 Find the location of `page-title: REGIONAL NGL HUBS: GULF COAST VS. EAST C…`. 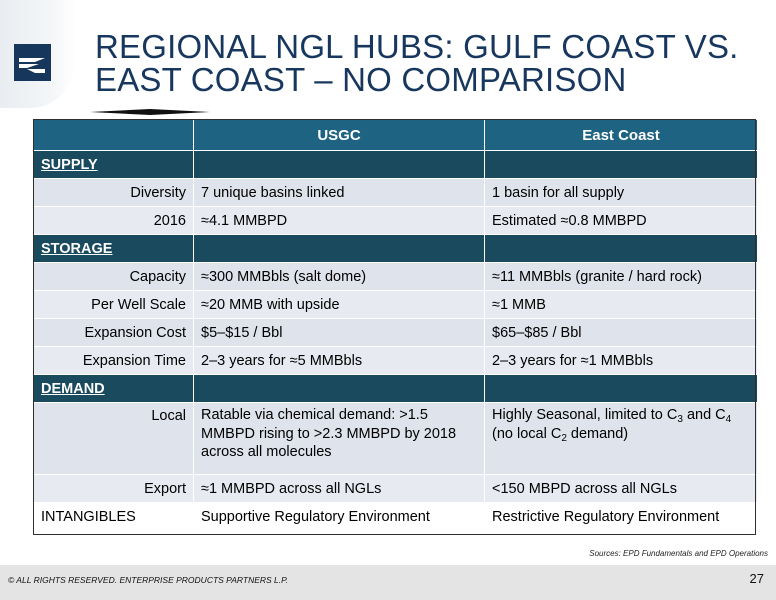

page-title: REGIONAL NGL HUBS: GULF COAST VS. EAST C… is located at coordinates (417, 63).